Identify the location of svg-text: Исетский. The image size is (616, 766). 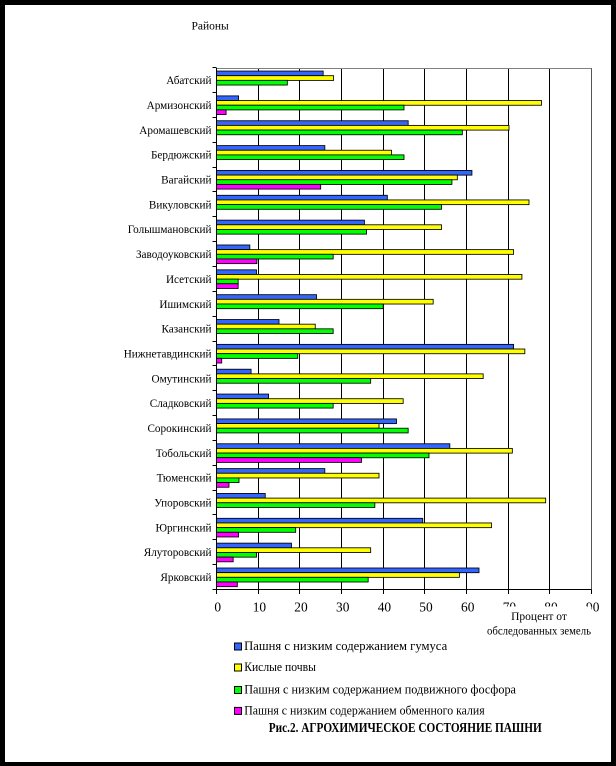
(189, 280).